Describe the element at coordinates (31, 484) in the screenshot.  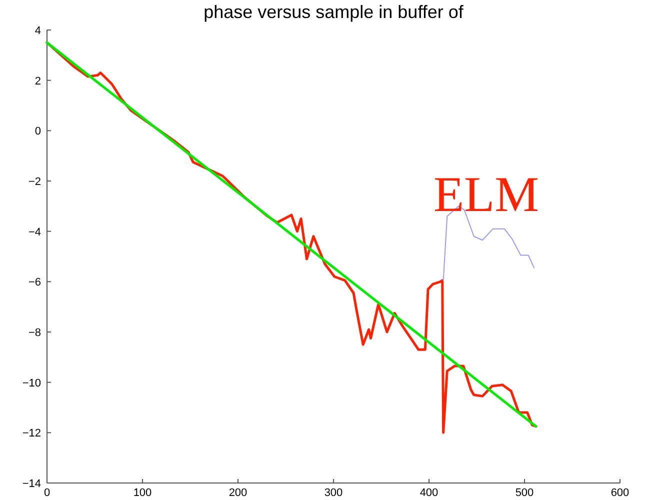
I see `y-tick-label: −14` at that location.